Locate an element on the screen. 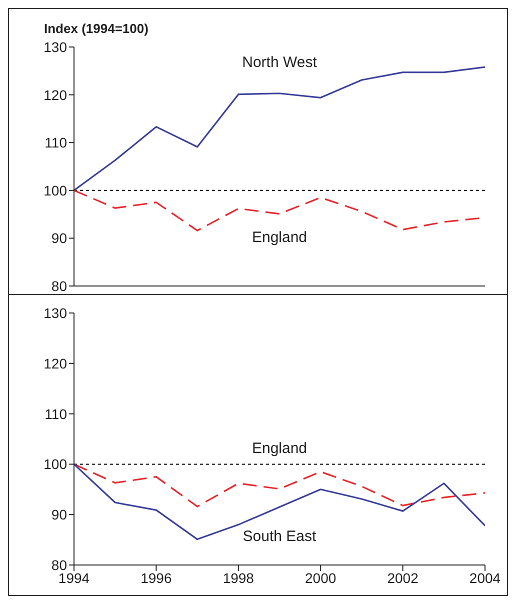 Image resolution: width=518 pixels, height=601 pixels. x-tick-label: 2000 is located at coordinates (320, 578).